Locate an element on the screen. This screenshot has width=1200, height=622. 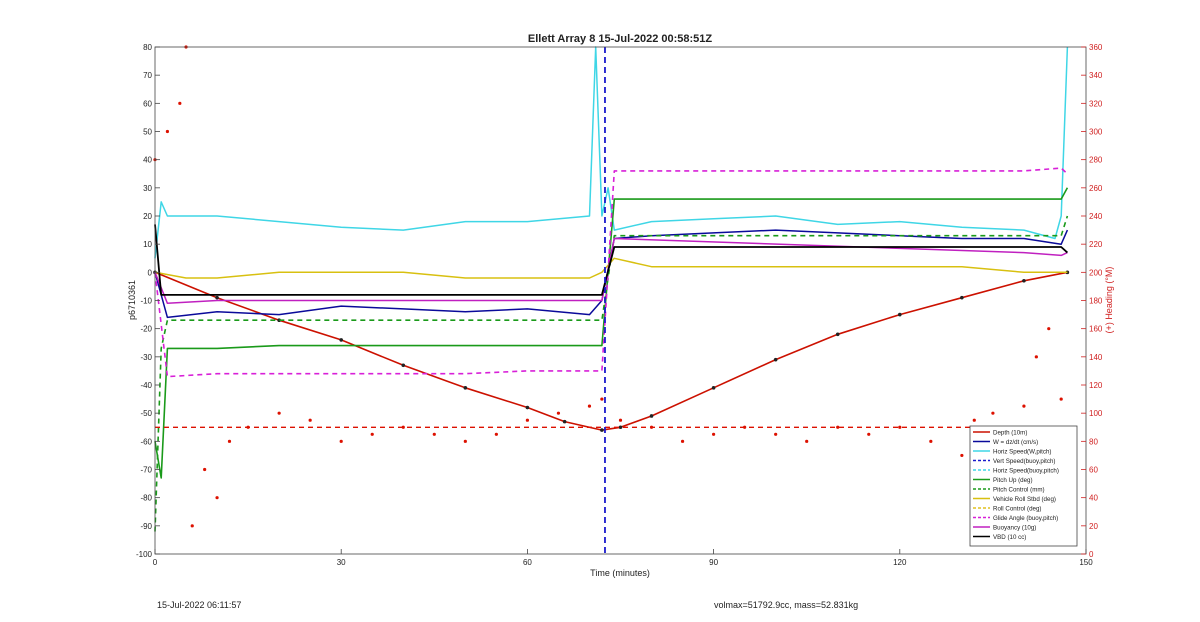
y-tick-label-left: 50 is located at coordinates (147, 132).